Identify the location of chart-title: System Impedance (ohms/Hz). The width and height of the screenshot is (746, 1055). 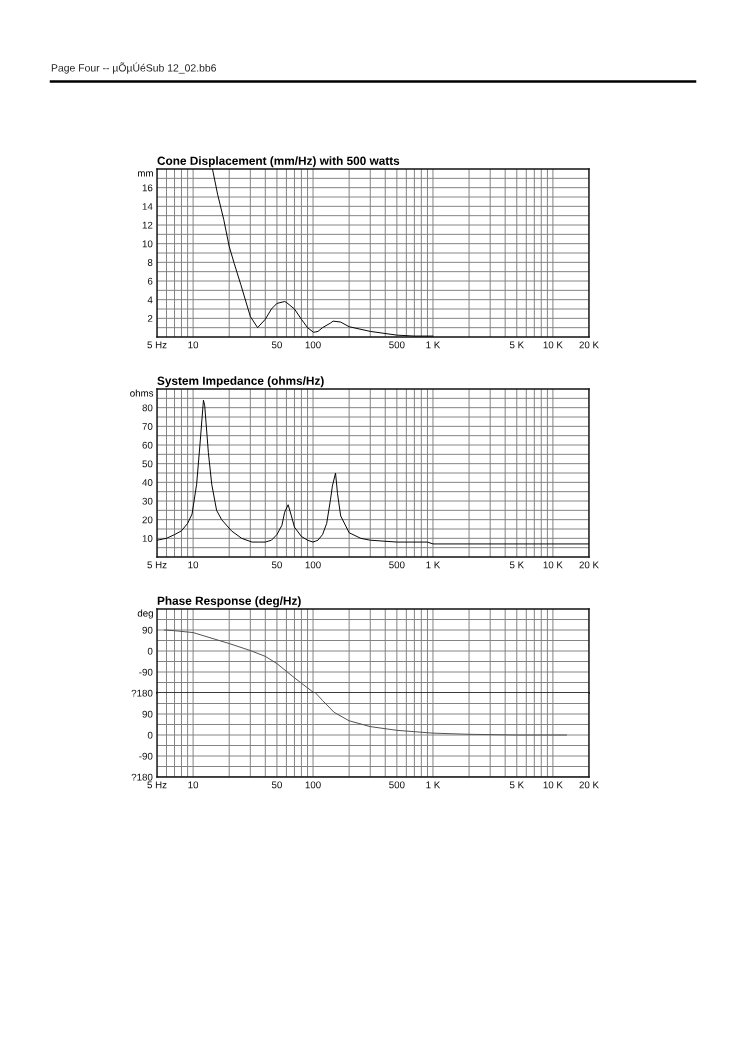
(240, 382).